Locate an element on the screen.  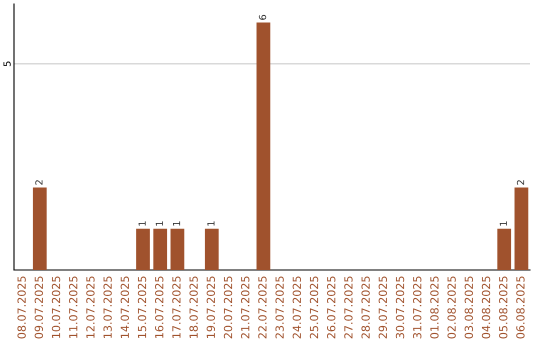
x-tick-label: 04.08.2025 is located at coordinates (486, 307).